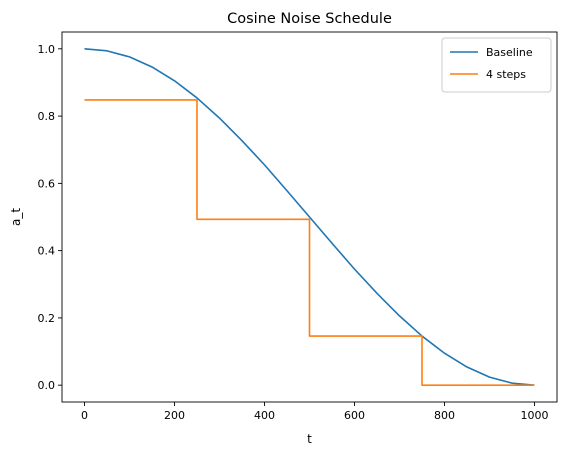 The width and height of the screenshot is (567, 455). Describe the element at coordinates (16, 217) in the screenshot. I see `y-axis-label: a_t` at that location.